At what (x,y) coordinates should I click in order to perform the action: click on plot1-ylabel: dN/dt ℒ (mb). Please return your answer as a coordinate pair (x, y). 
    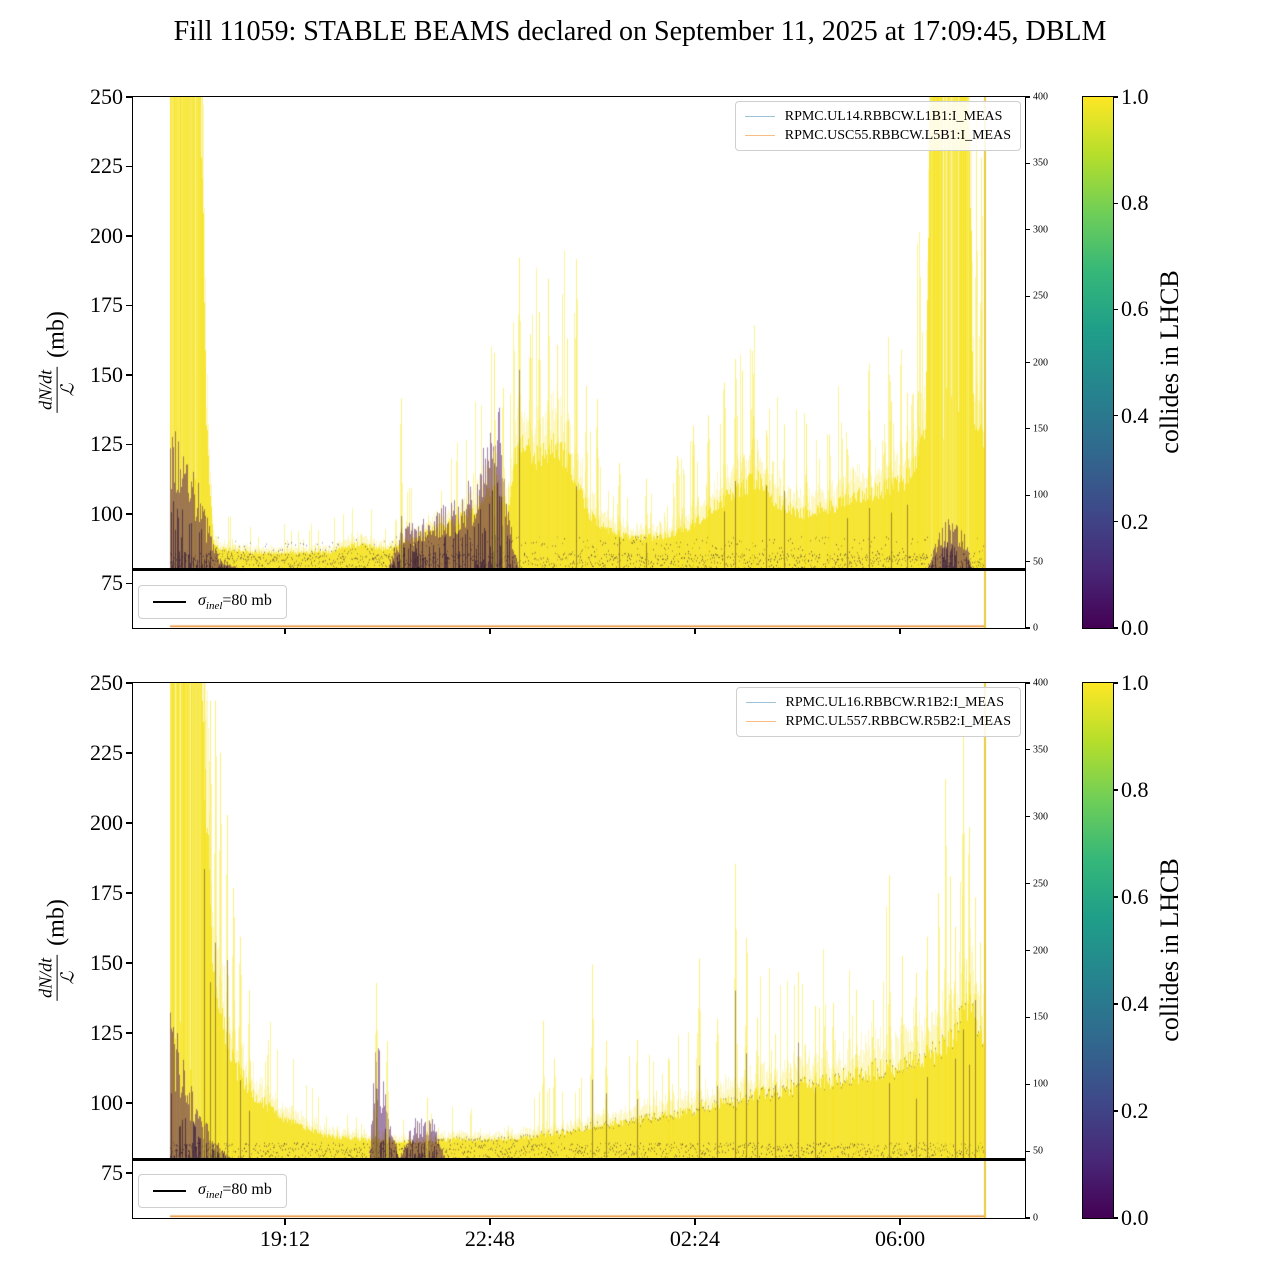
    Looking at the image, I should click on (57, 362).